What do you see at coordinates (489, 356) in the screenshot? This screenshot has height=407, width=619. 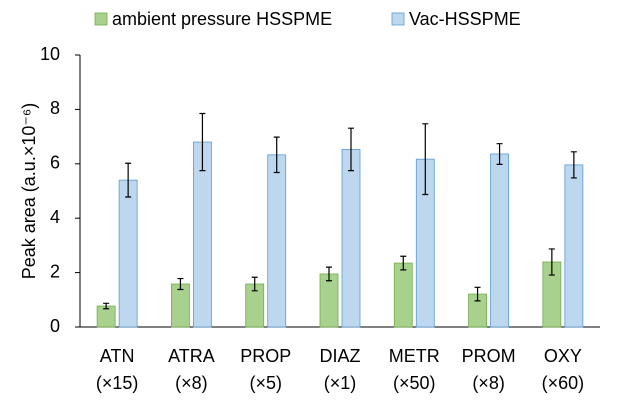 I see `x-tick-label: PROM` at bounding box center [489, 356].